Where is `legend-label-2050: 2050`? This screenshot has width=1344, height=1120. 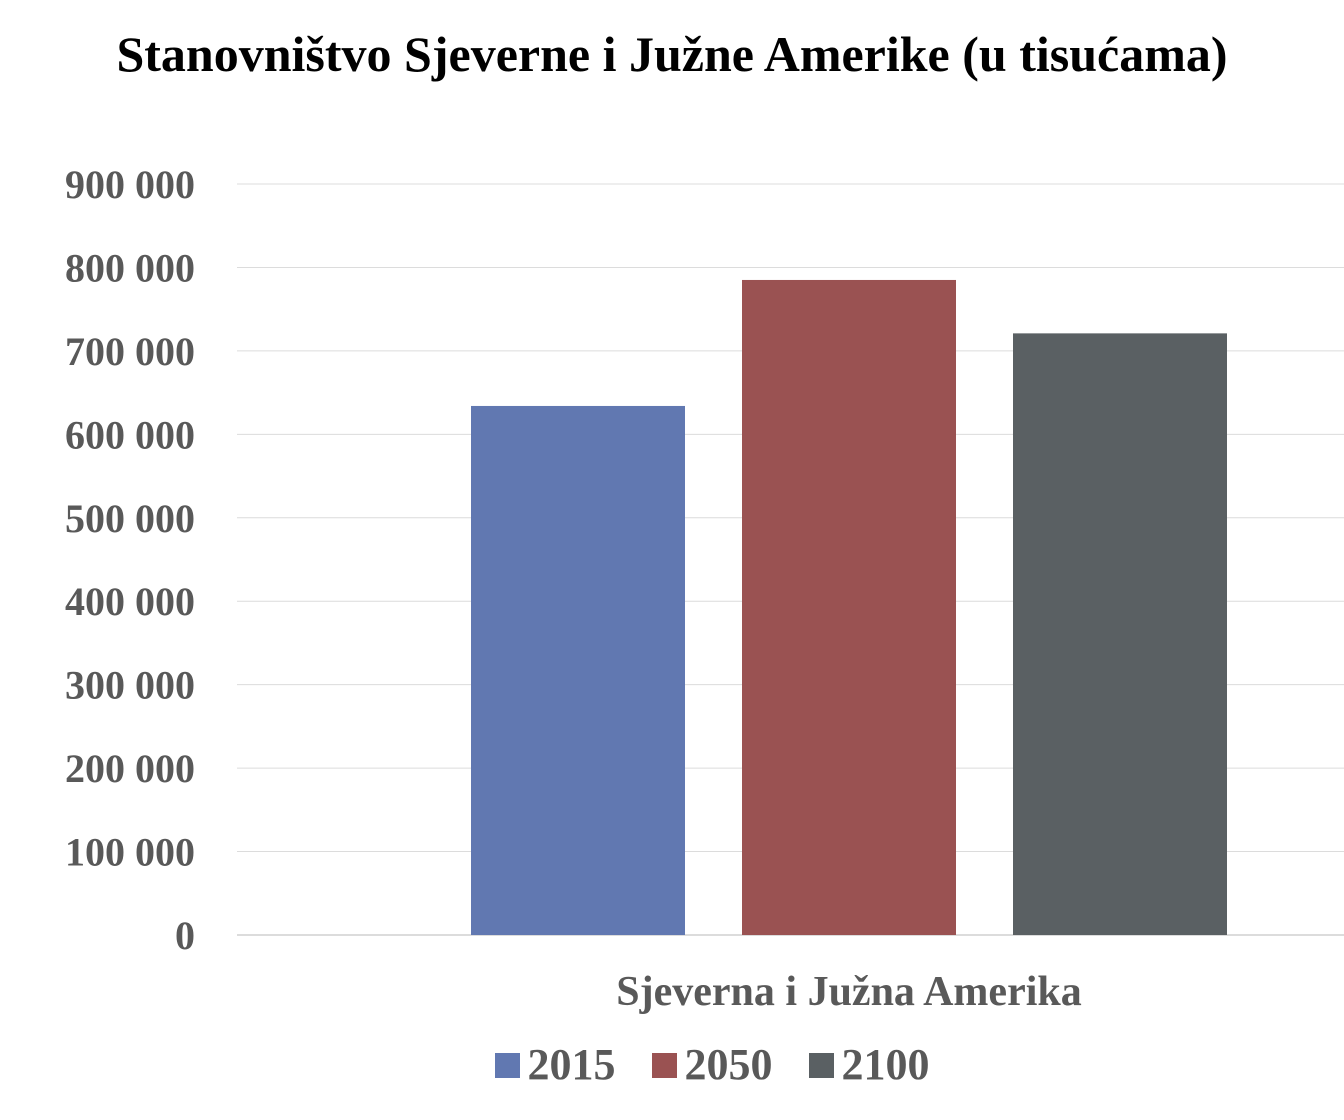 legend-label-2050: 2050 is located at coordinates (728, 1064).